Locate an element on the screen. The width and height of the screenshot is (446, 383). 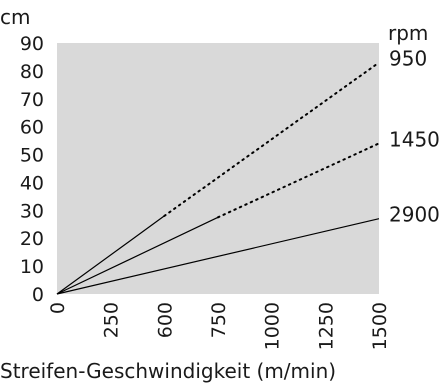
y-tick-label: 30 is located at coordinates (32, 211).